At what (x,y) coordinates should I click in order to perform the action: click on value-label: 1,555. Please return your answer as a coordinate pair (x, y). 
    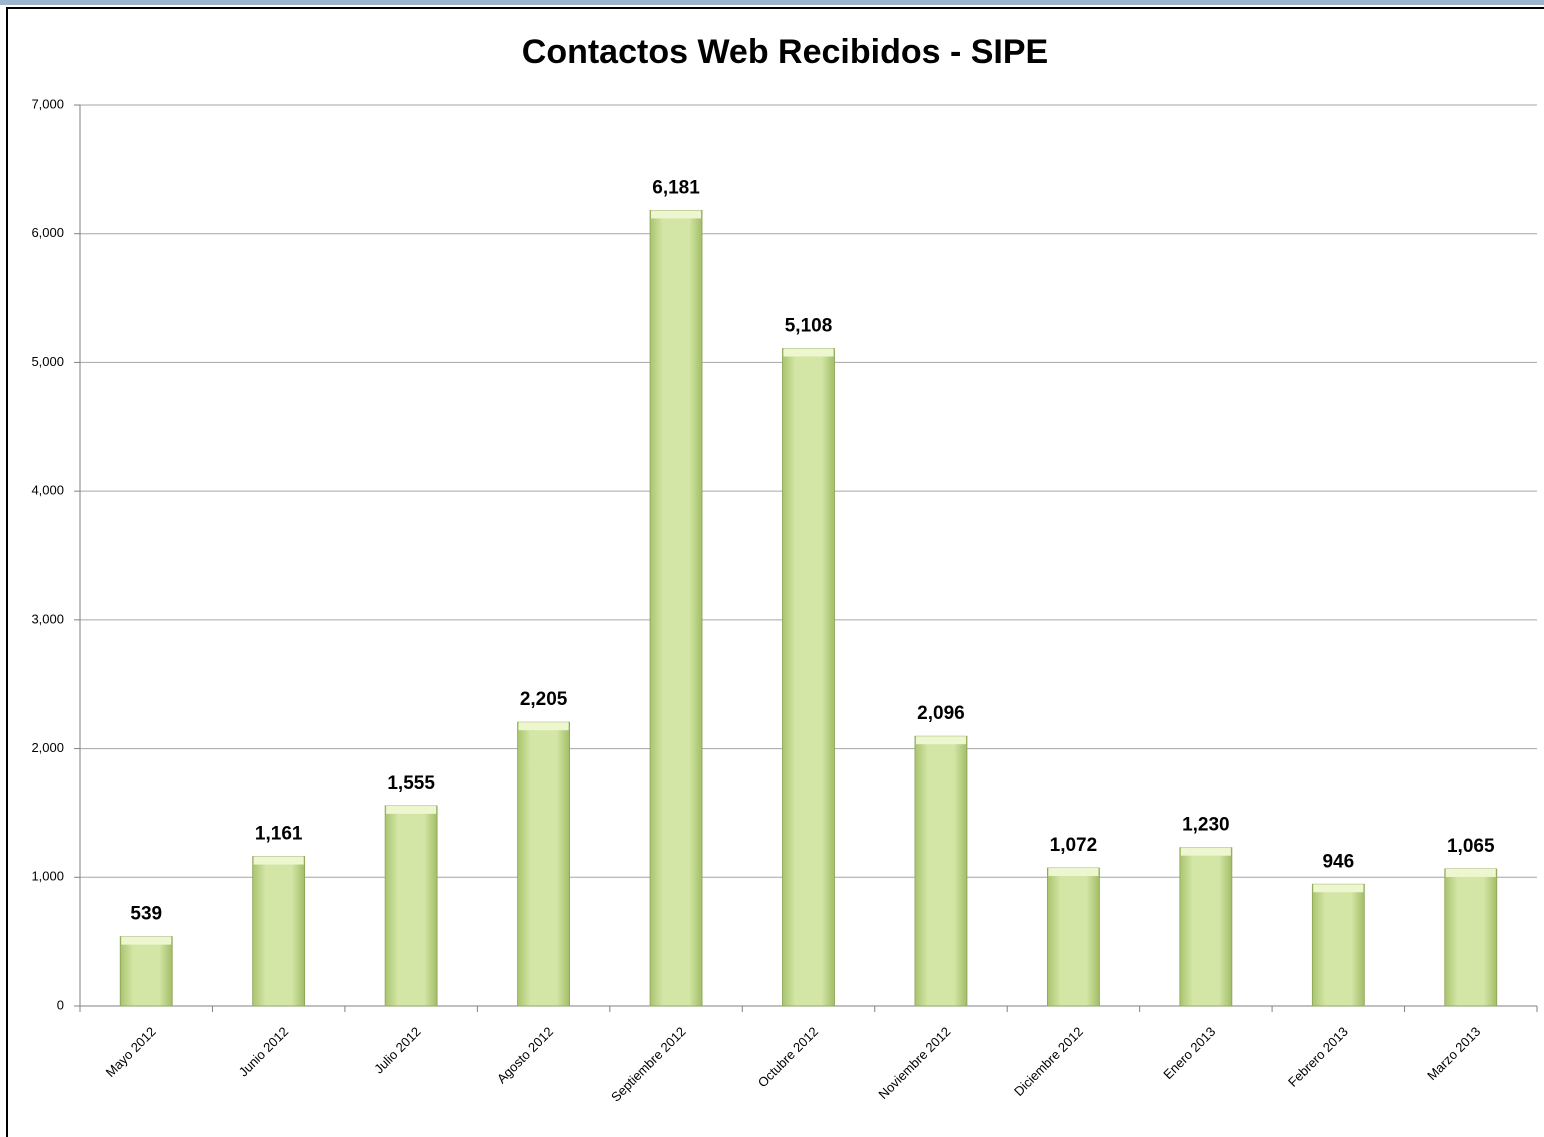
    Looking at the image, I should click on (411, 783).